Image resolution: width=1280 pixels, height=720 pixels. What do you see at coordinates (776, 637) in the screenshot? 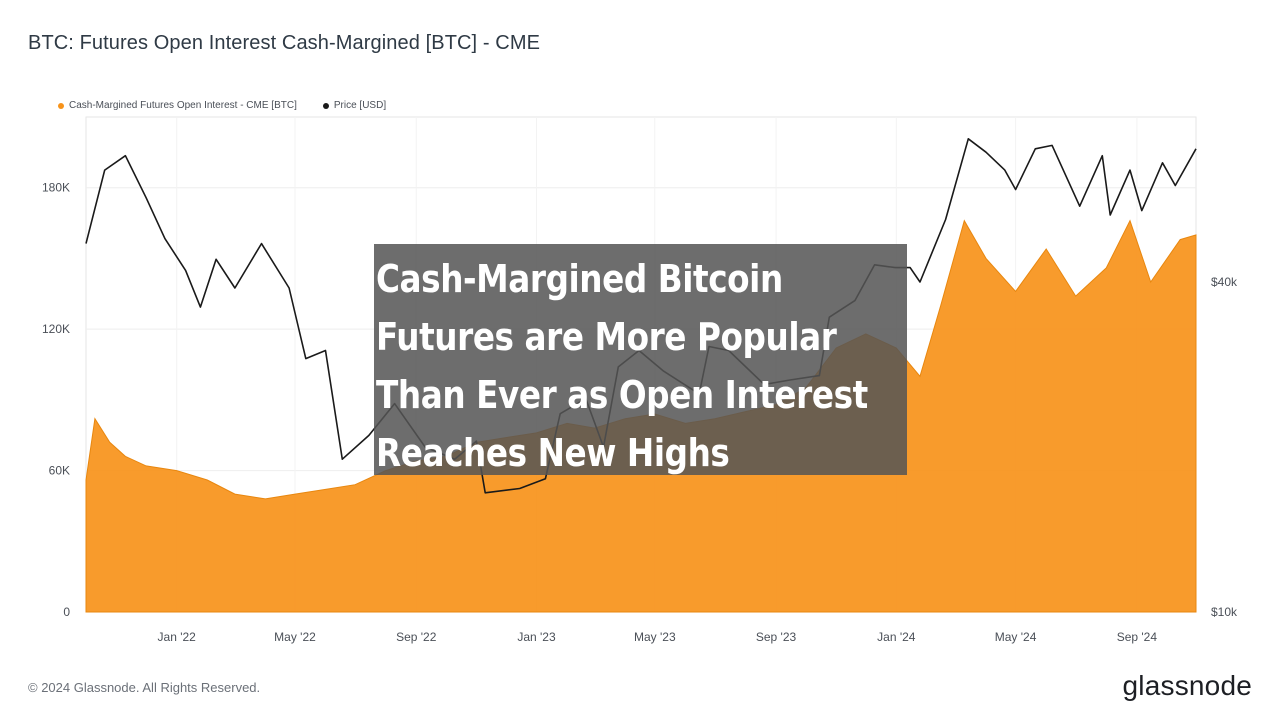
I see `x-tick-label: Sep '23` at bounding box center [776, 637].